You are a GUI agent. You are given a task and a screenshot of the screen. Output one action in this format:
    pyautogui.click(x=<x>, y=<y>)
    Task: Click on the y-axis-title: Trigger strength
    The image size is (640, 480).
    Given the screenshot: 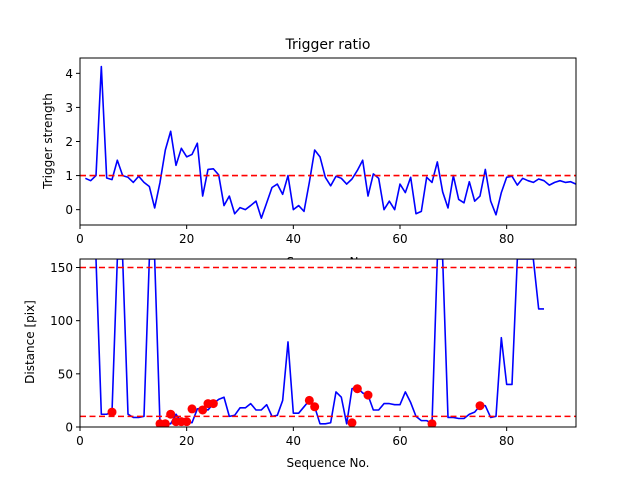 What is the action you would take?
    pyautogui.click(x=48, y=141)
    